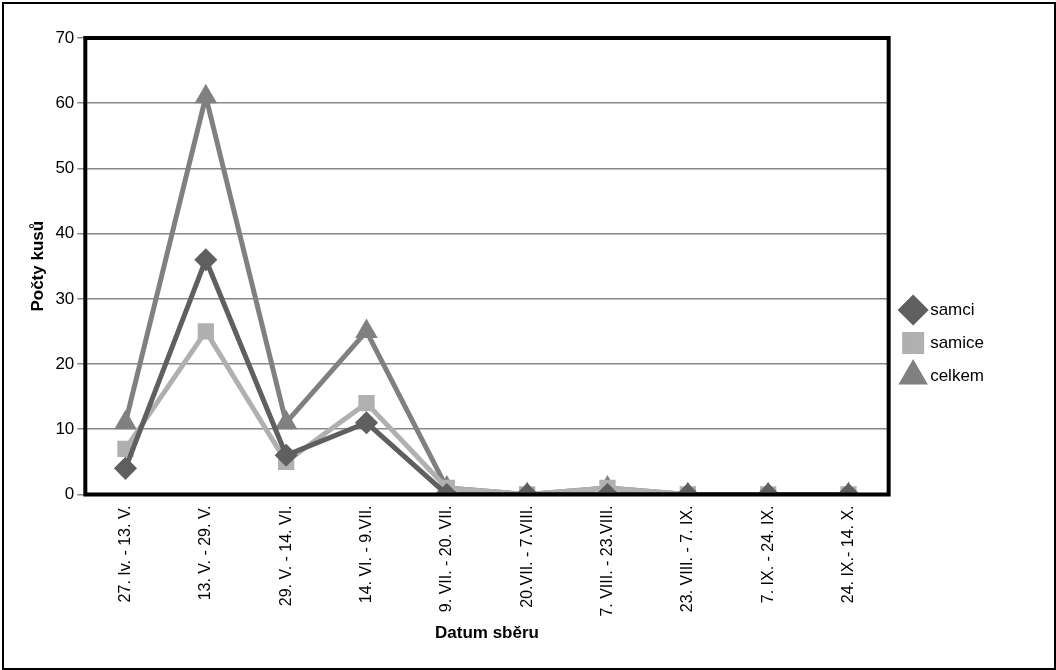 This screenshot has width=1056, height=670. Describe the element at coordinates (69, 494) in the screenshot. I see `y-tick-label: 0` at that location.